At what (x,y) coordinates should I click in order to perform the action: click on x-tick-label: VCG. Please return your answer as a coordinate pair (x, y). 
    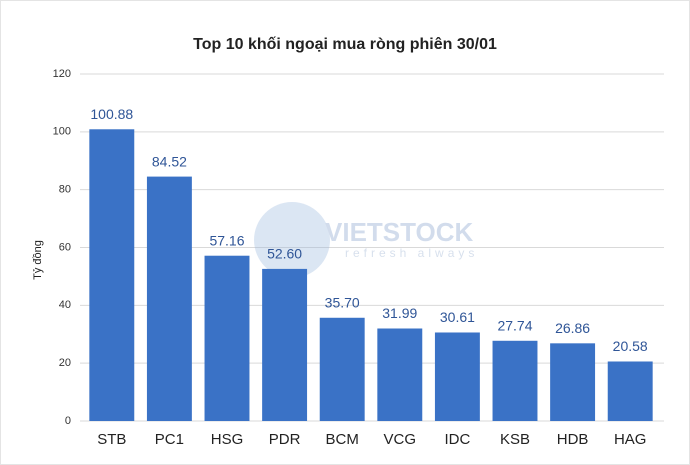
    Looking at the image, I should click on (400, 439).